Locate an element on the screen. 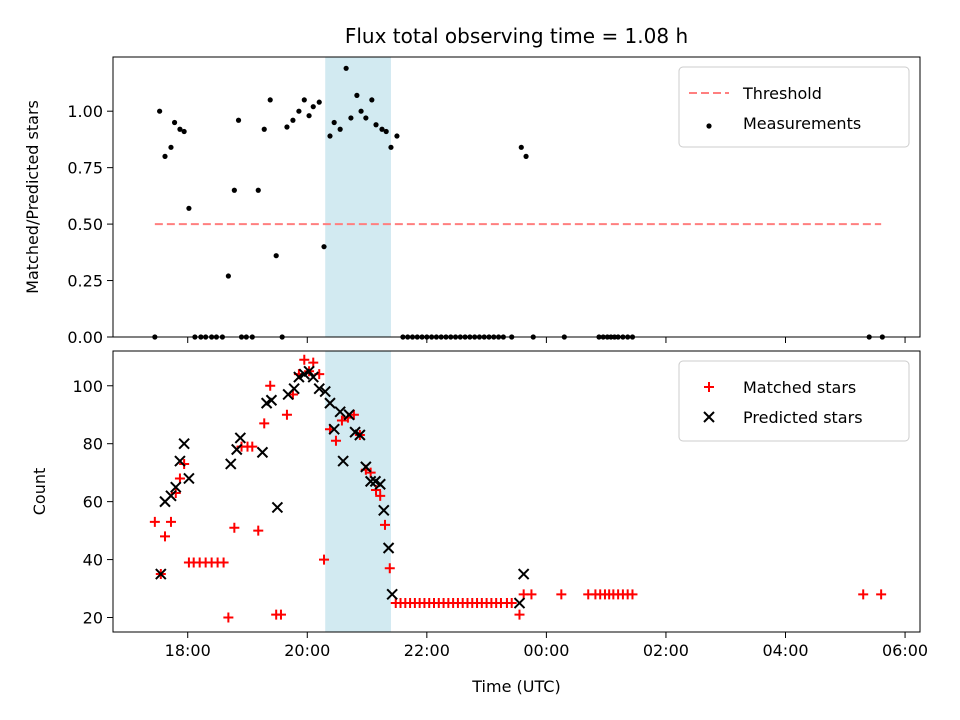  x-tick-label: 06:00 is located at coordinates (905, 650).